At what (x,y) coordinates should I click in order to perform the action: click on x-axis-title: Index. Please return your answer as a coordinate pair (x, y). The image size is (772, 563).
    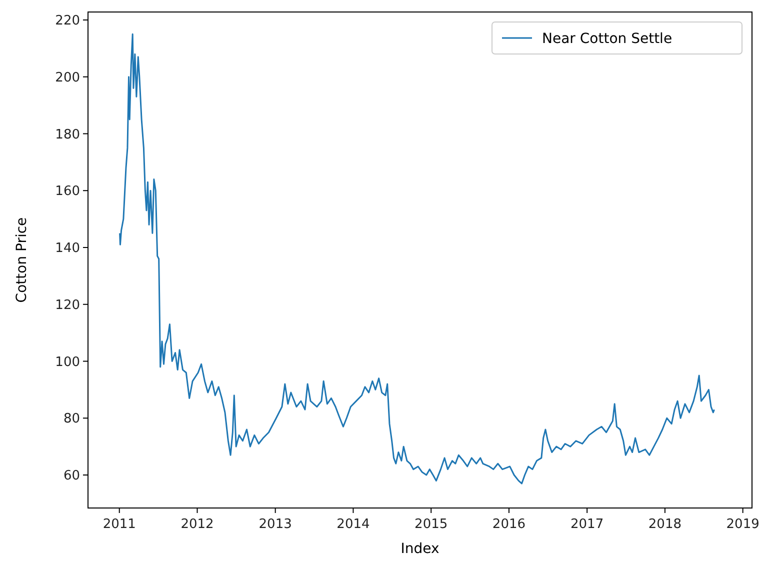
    Looking at the image, I should click on (420, 549).